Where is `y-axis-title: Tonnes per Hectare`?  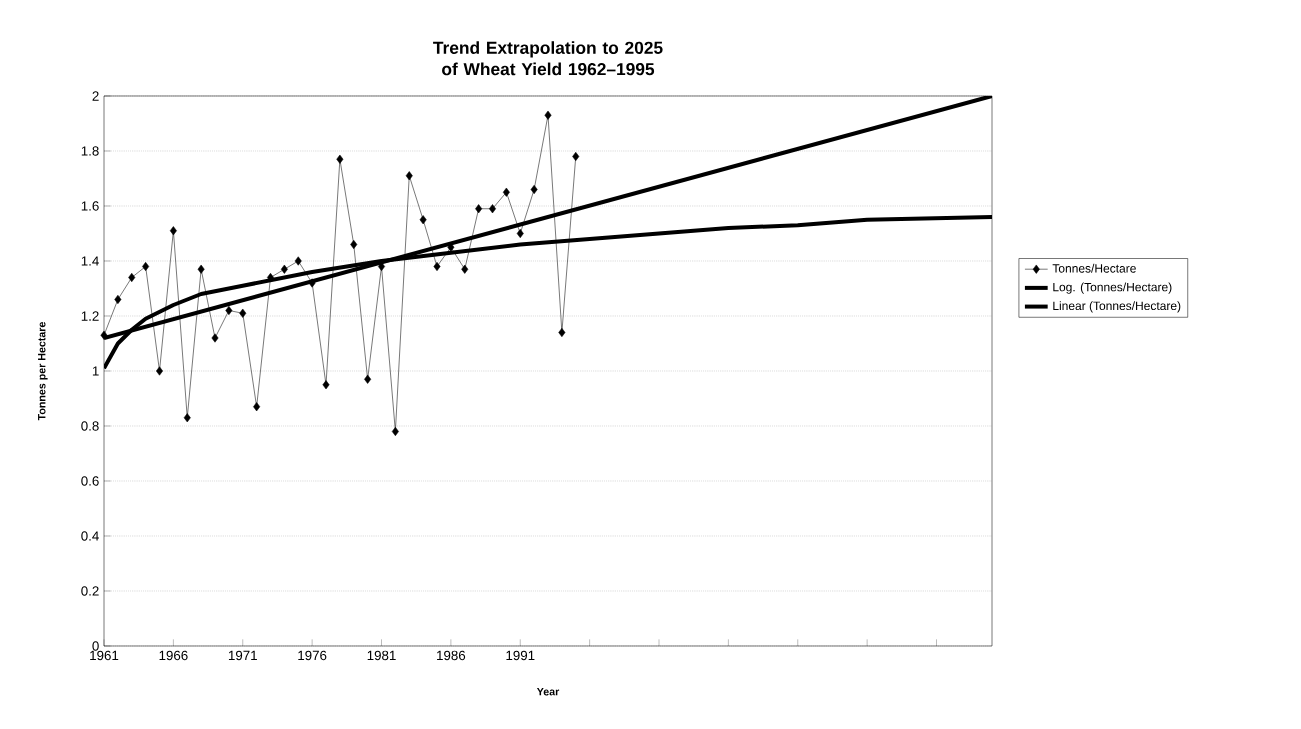
y-axis-title: Tonnes per Hectare is located at coordinates (43, 371).